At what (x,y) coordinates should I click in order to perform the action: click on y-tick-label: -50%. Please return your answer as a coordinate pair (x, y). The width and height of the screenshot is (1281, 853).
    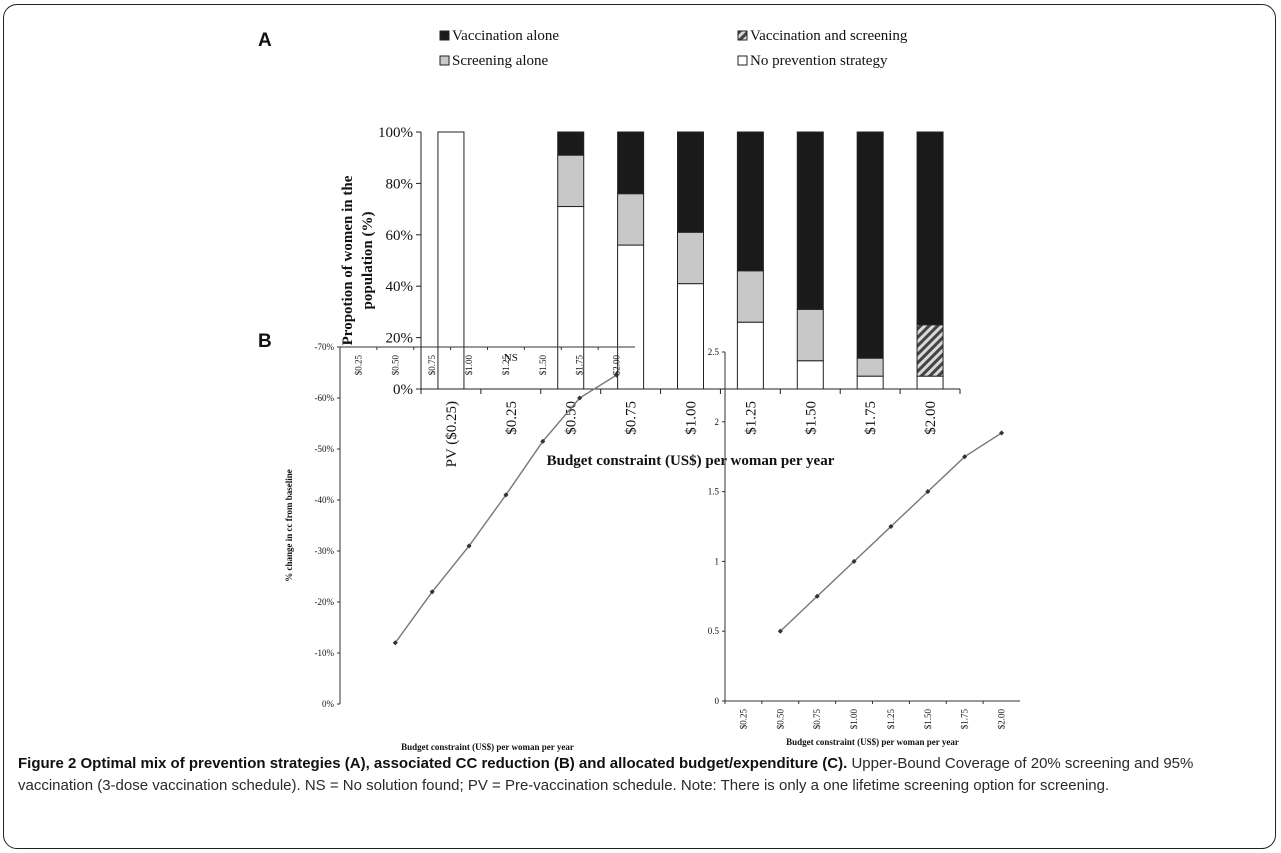
    Looking at the image, I should click on (325, 449).